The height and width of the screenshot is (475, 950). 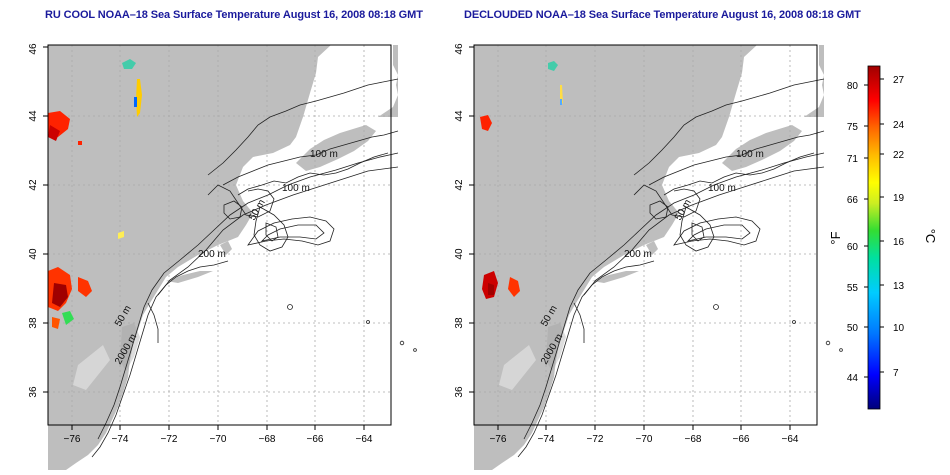 What do you see at coordinates (835, 237) in the screenshot?
I see `colorbar-fahrenheit-unit: °F` at bounding box center [835, 237].